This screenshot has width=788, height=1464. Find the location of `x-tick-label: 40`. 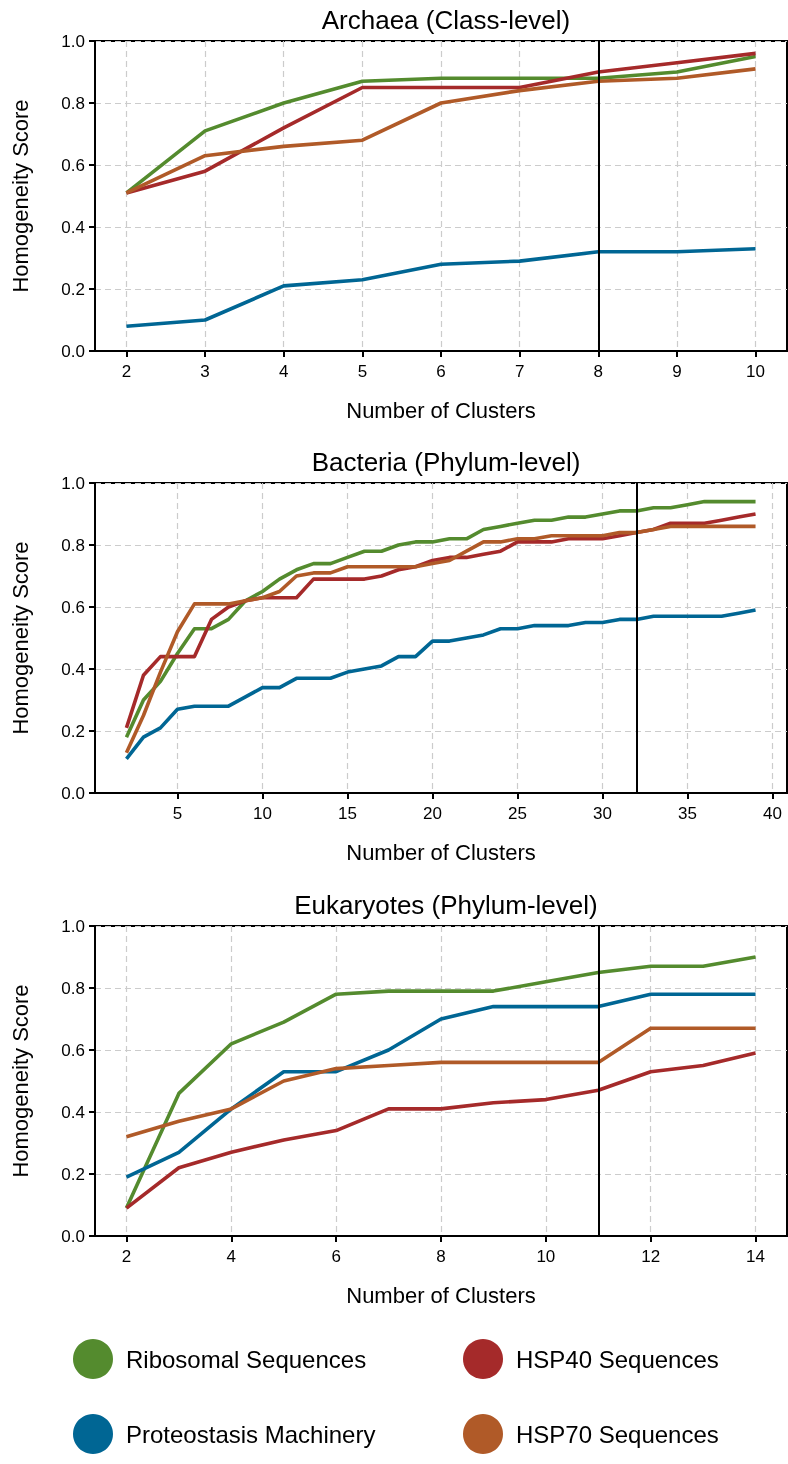

x-tick-label: 40 is located at coordinates (773, 813).